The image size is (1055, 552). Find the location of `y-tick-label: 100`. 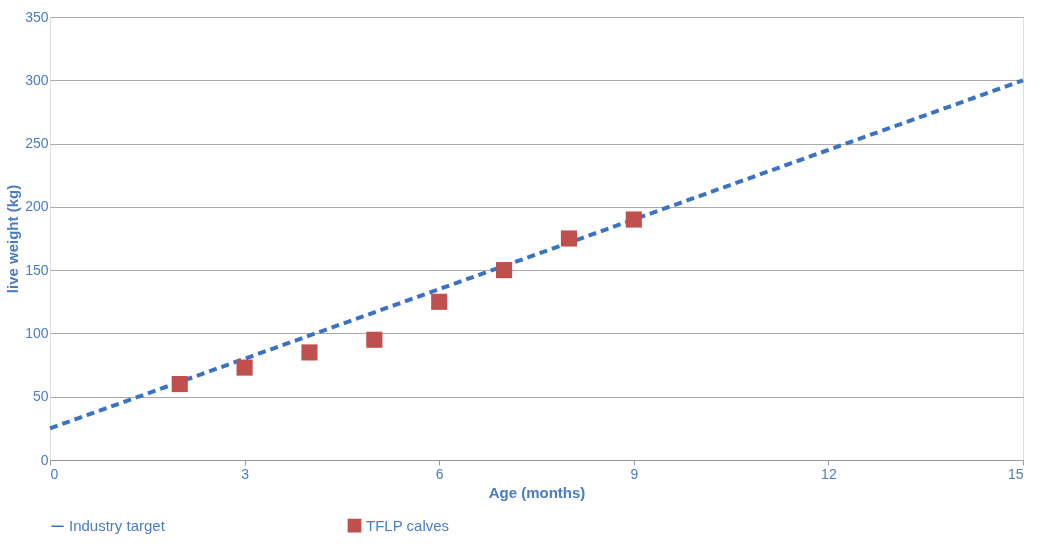

y-tick-label: 100 is located at coordinates (37, 332).